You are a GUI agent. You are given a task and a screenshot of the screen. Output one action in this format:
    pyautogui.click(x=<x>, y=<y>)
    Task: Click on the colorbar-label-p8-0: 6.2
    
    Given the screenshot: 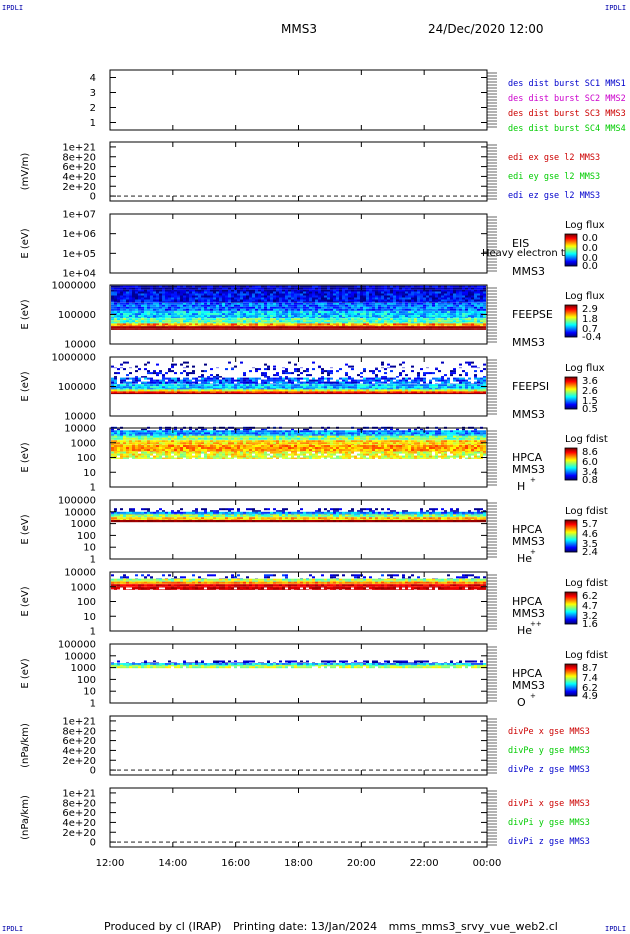 What is the action you would take?
    pyautogui.click(x=590, y=596)
    